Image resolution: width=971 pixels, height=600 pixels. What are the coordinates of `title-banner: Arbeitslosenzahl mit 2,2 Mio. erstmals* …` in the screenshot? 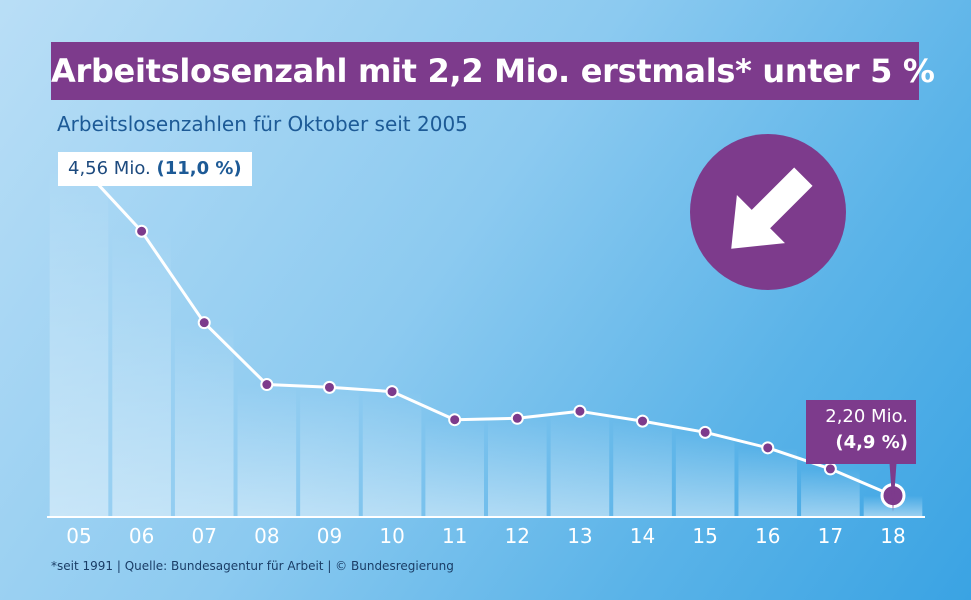 It's located at (493, 71).